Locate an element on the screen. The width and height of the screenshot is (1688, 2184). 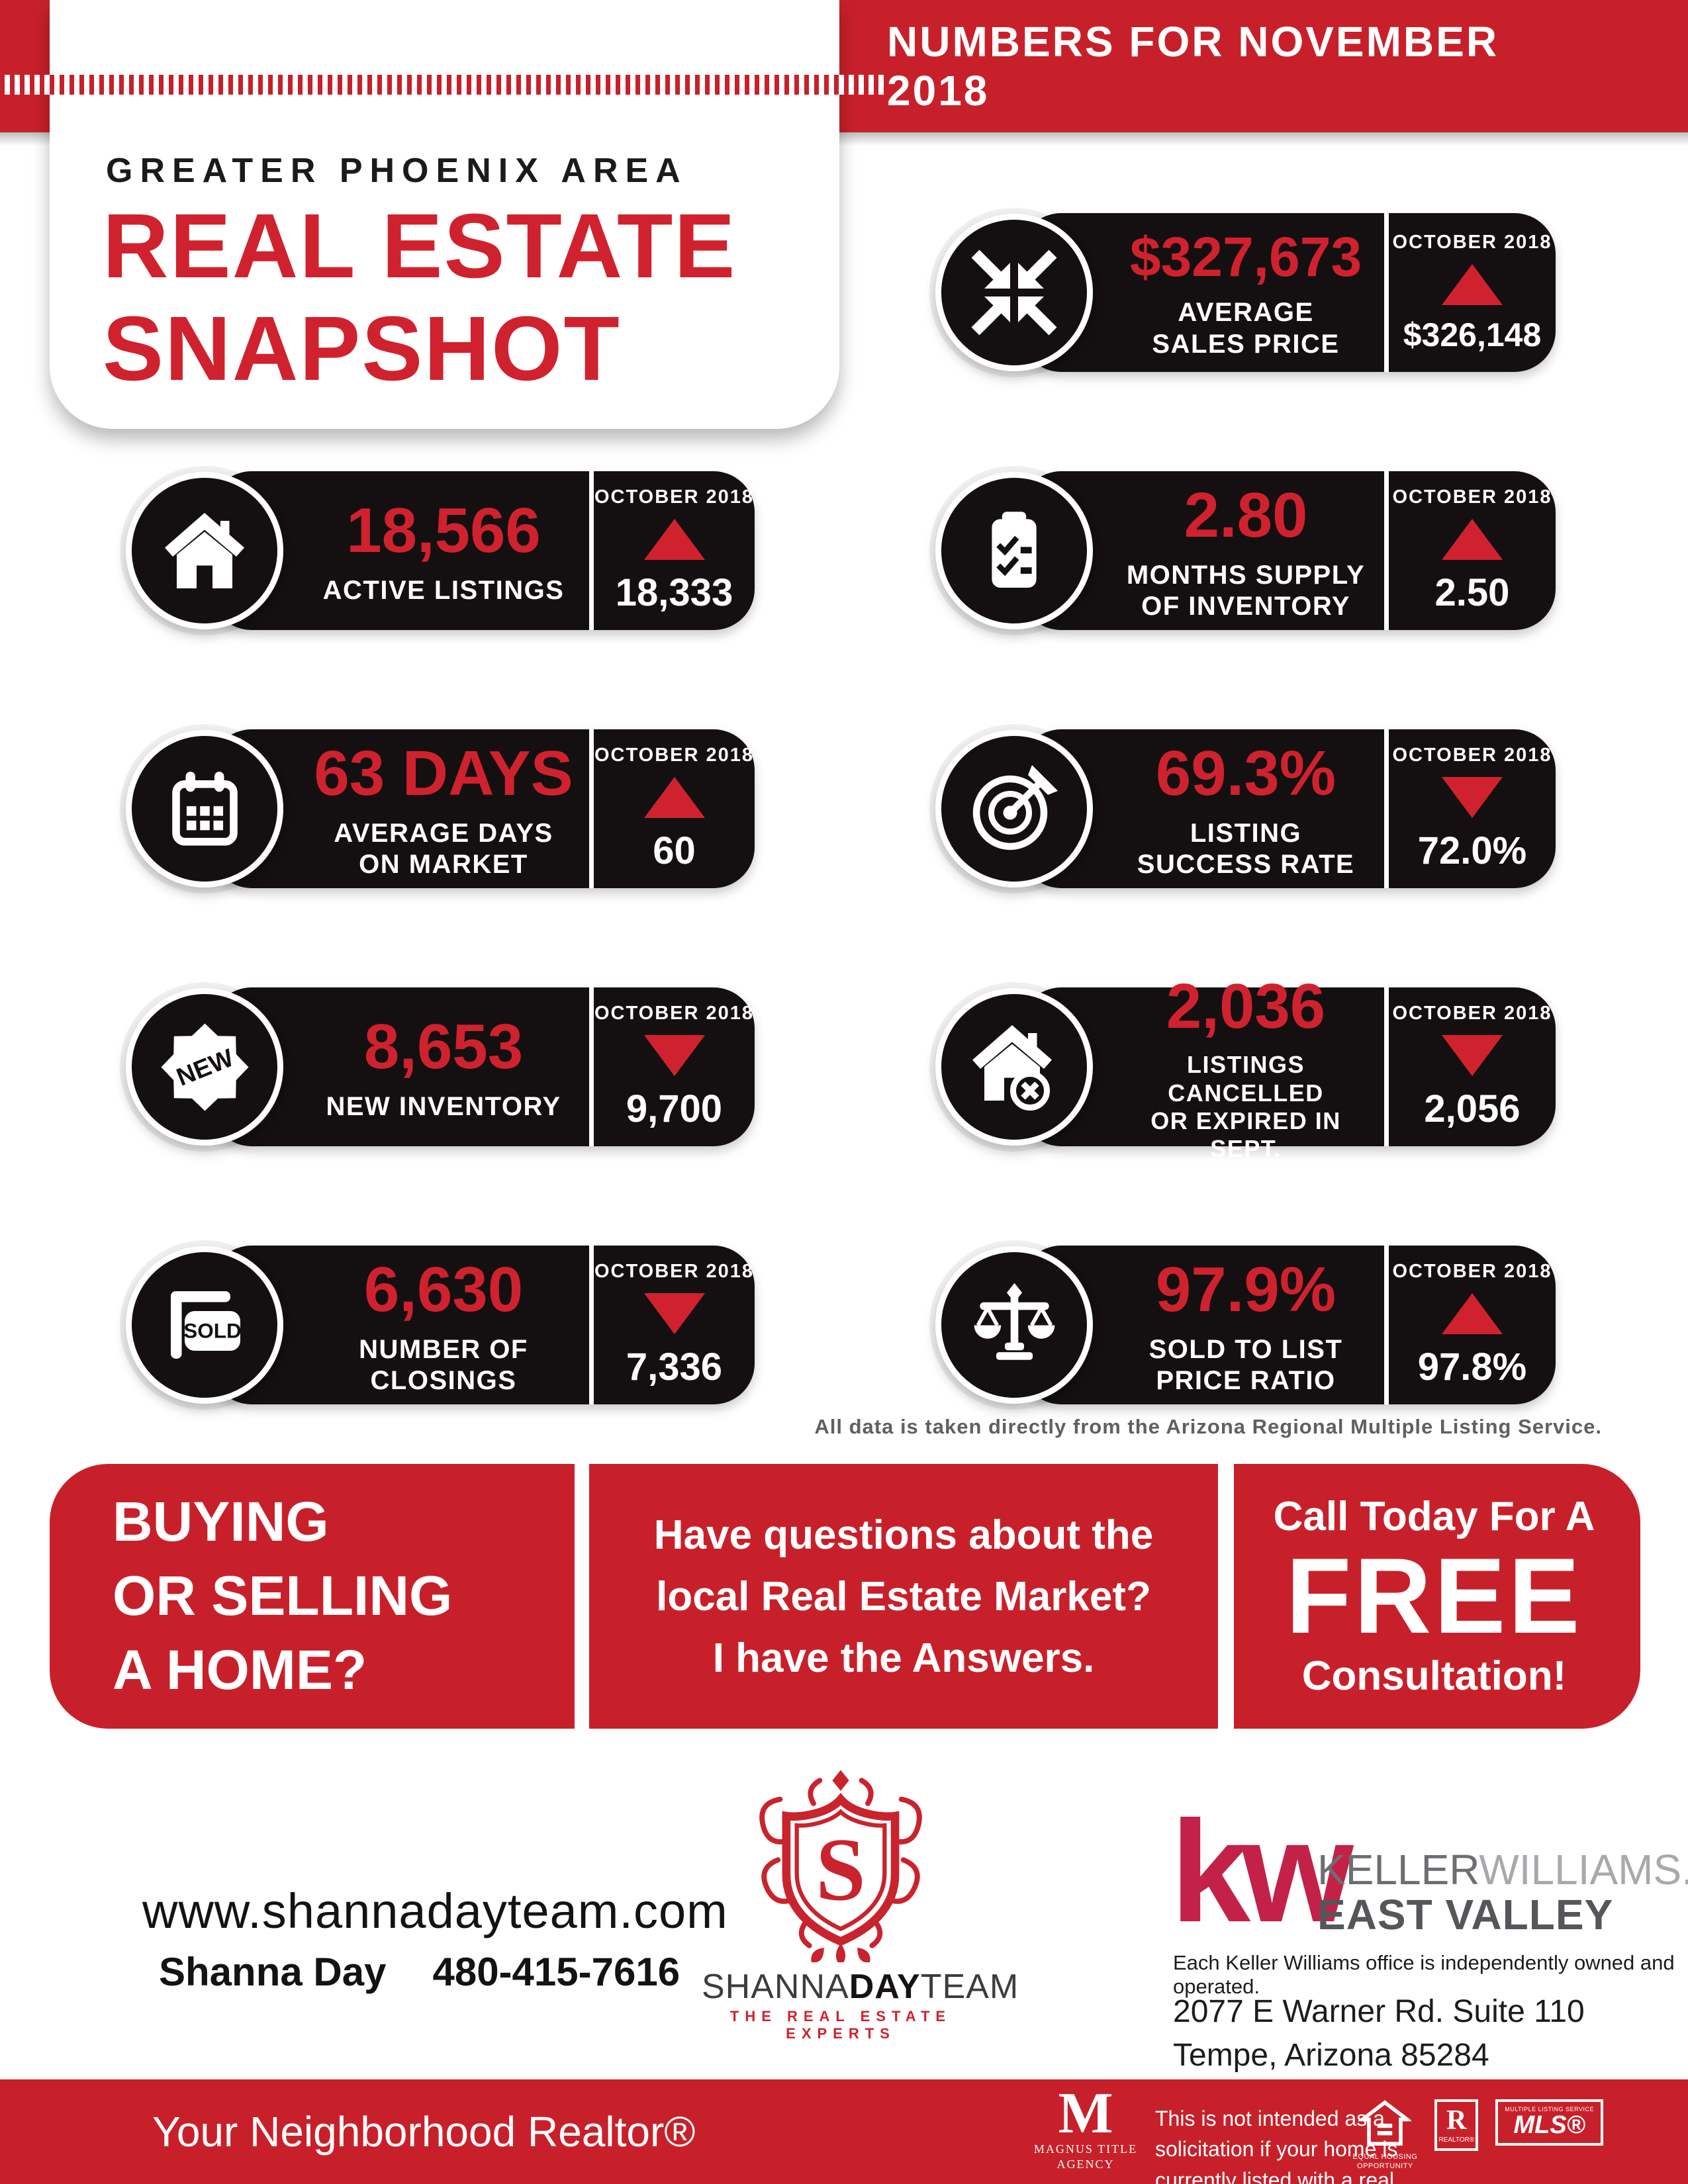
stat-label: MONTHS SUPPLY OF INVENTORY is located at coordinates (1246, 590).